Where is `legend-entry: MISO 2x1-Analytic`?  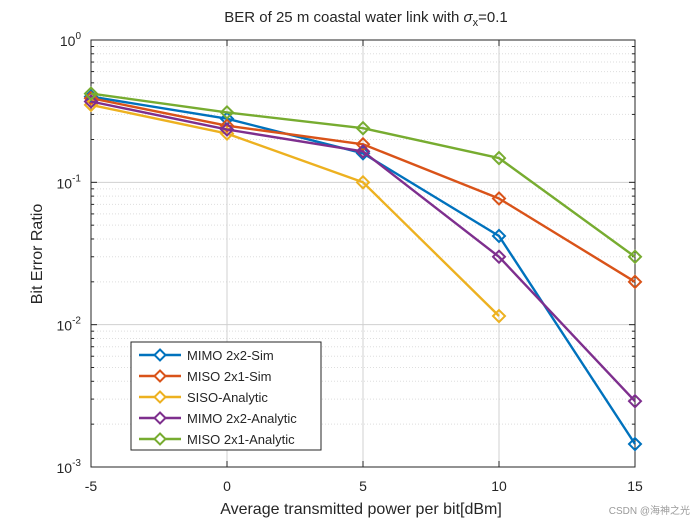 legend-entry: MISO 2x1-Analytic is located at coordinates (217, 439).